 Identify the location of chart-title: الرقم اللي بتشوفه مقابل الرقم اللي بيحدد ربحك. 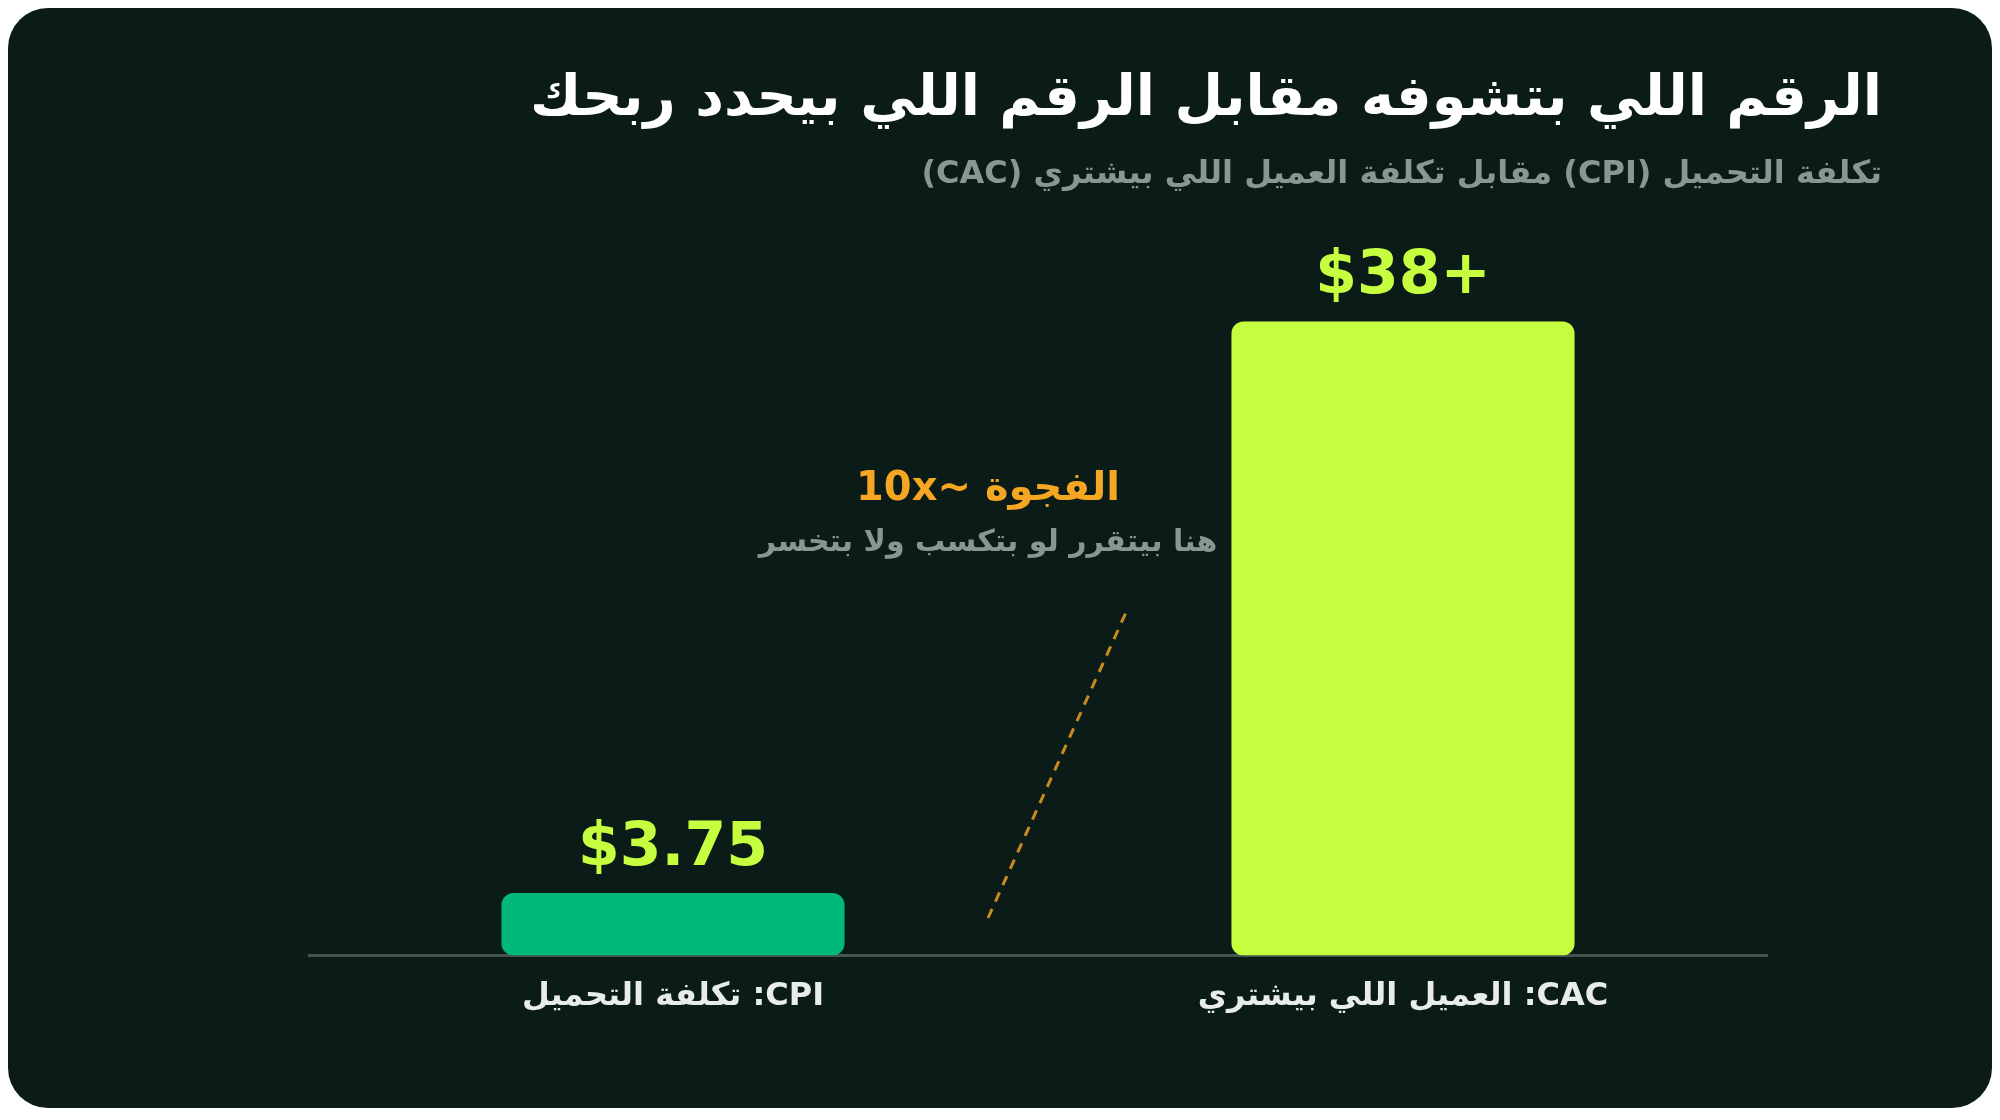
(1206, 95).